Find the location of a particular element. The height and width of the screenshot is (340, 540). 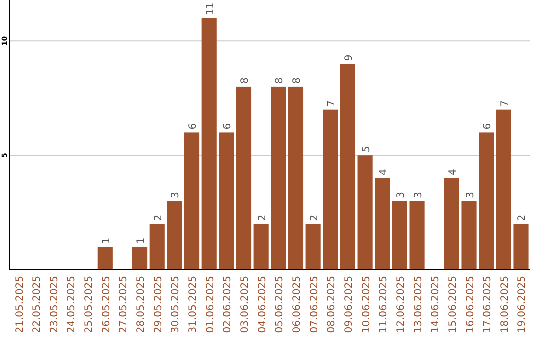

x-tick-label: 14.06.2025 is located at coordinates (436, 305).